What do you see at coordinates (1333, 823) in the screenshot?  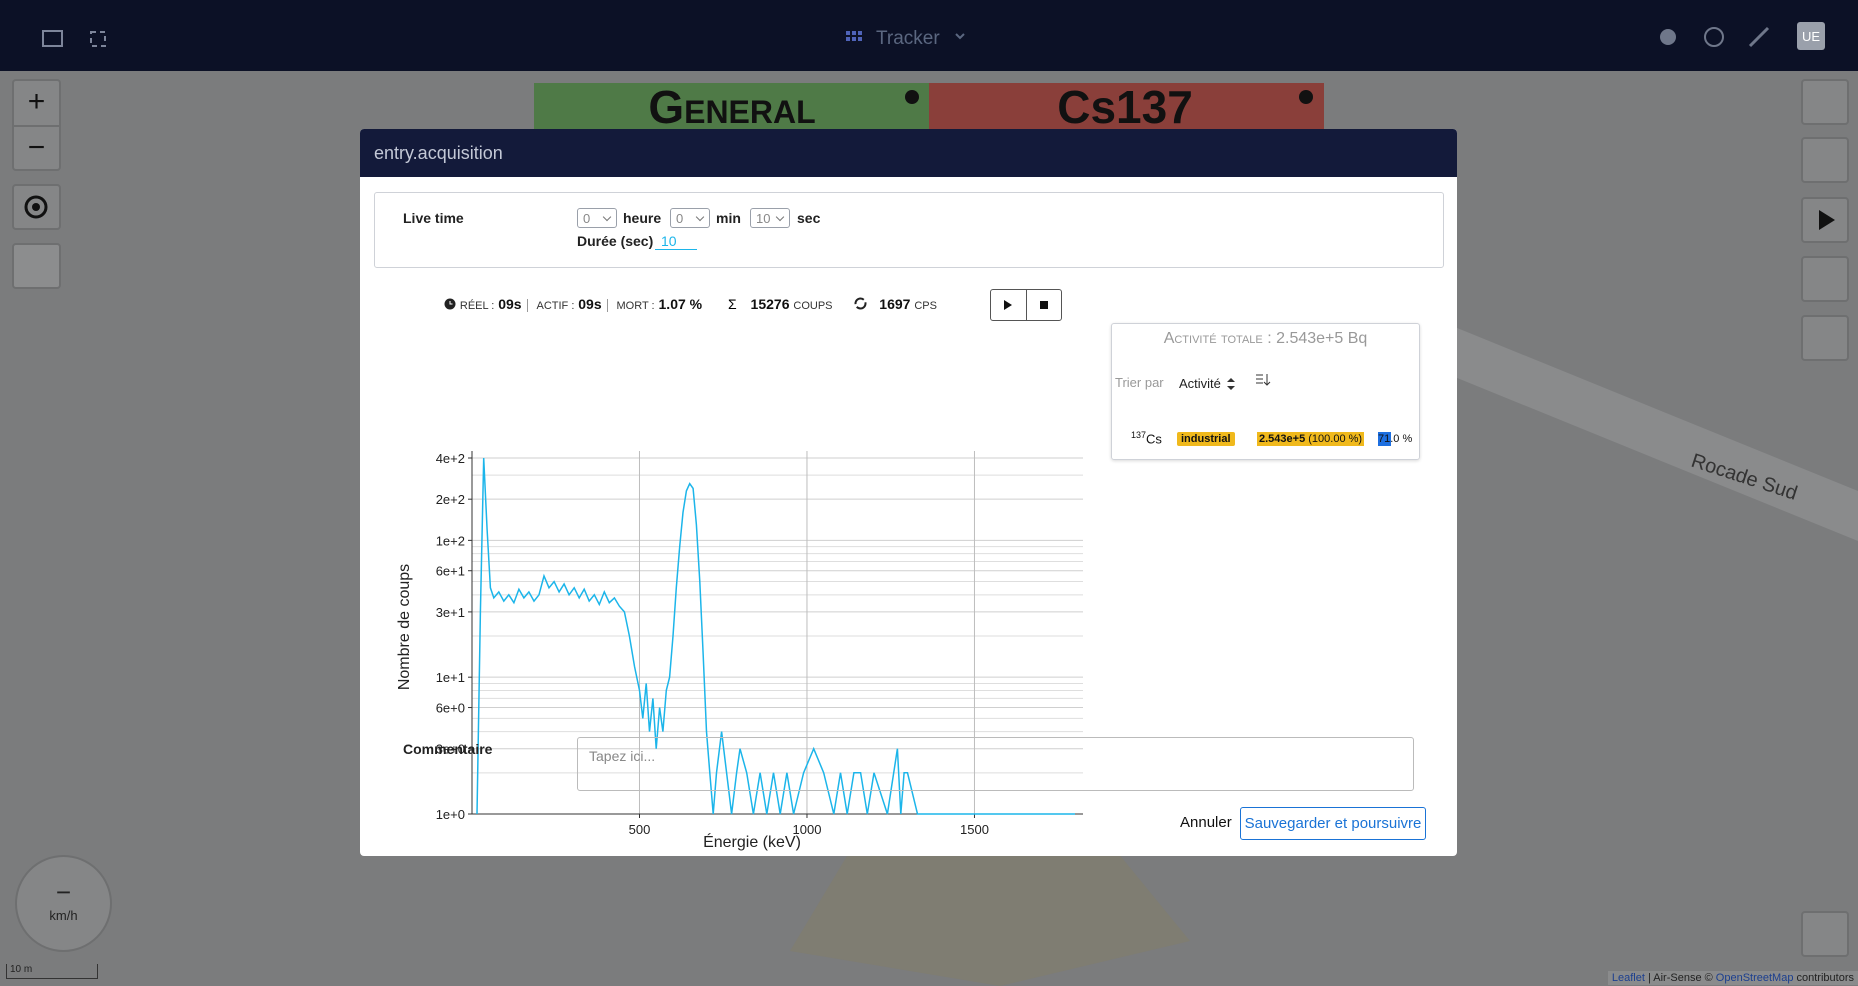 I see `save-button: Sauvegarder et poursuivre` at bounding box center [1333, 823].